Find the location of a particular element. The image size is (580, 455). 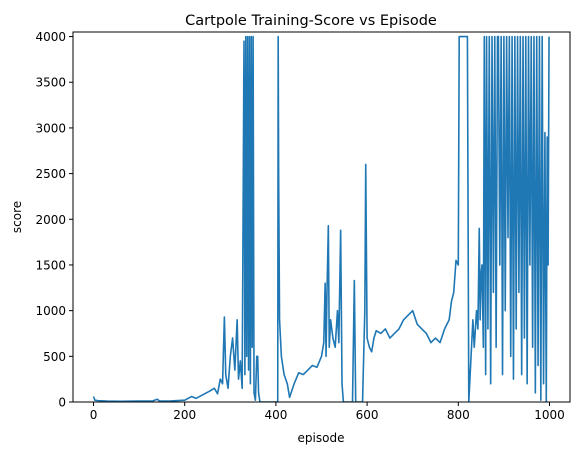

y-tick-label: 500 is located at coordinates (54, 357).